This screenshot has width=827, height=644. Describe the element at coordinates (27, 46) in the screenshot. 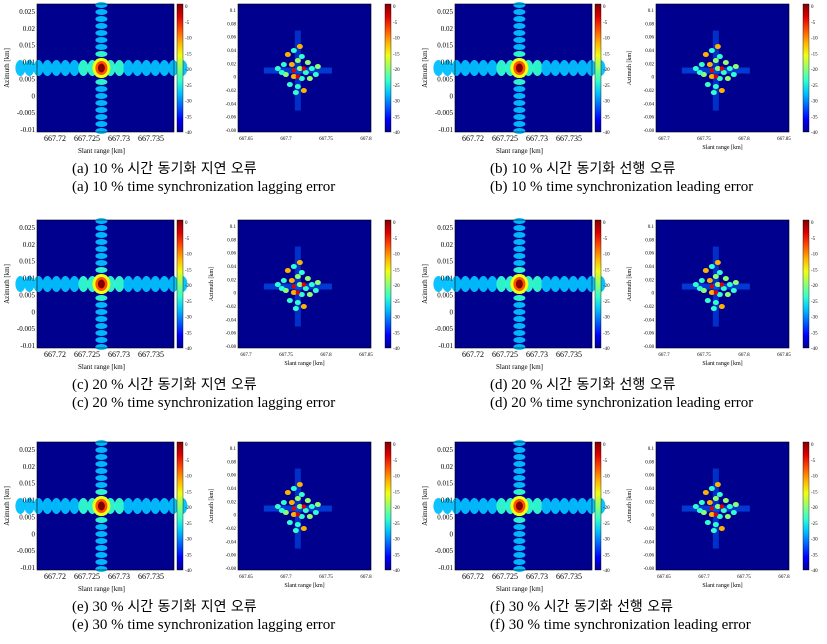

I see `y-tick-label: 0.015` at that location.